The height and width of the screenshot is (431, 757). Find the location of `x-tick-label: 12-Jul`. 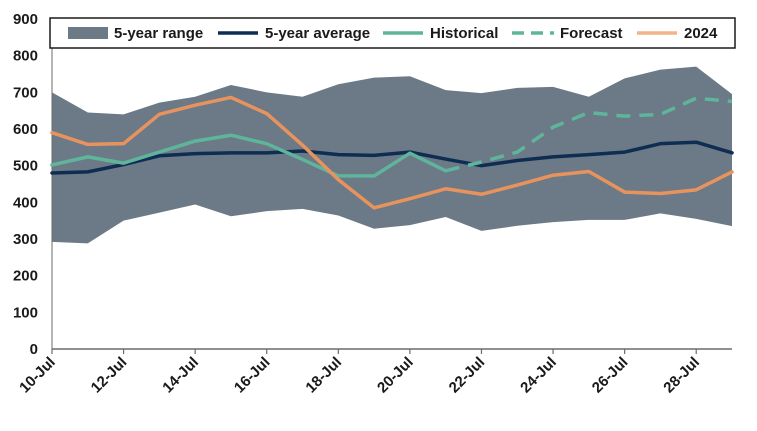

x-tick-label: 12-Jul is located at coordinates (109, 375).